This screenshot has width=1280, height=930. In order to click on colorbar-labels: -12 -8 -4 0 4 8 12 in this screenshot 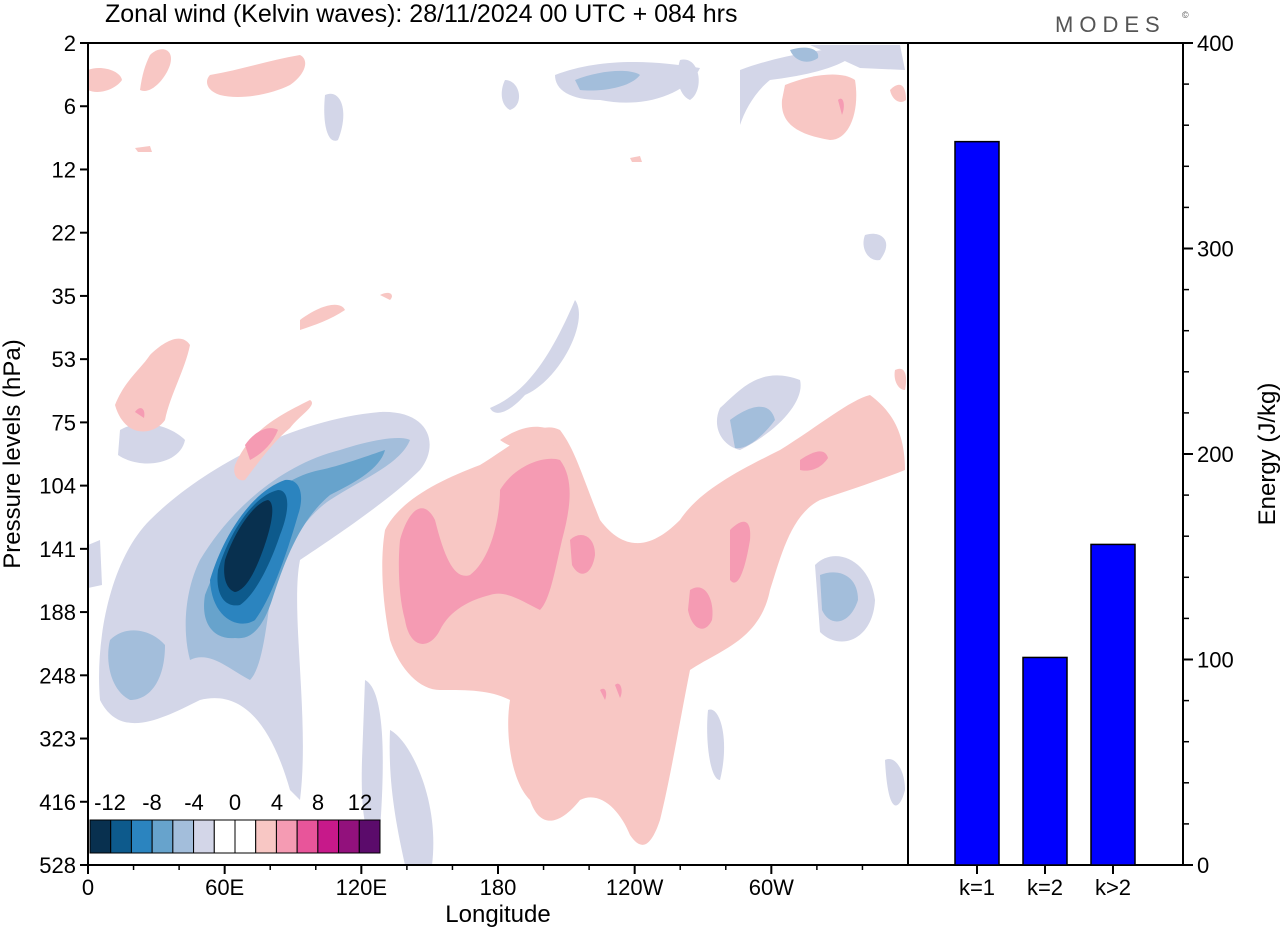, I will do `click(233, 802)`.